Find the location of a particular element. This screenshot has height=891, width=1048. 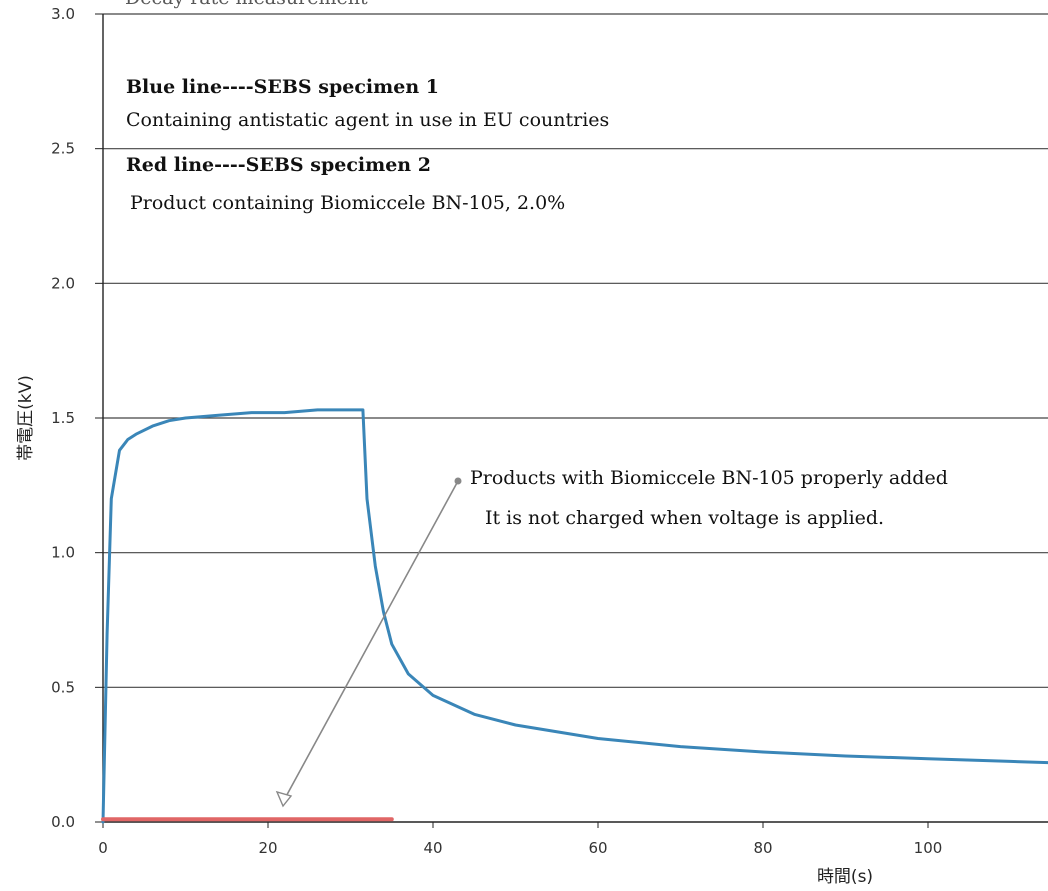

annotation-arrowhead is located at coordinates (284, 799).